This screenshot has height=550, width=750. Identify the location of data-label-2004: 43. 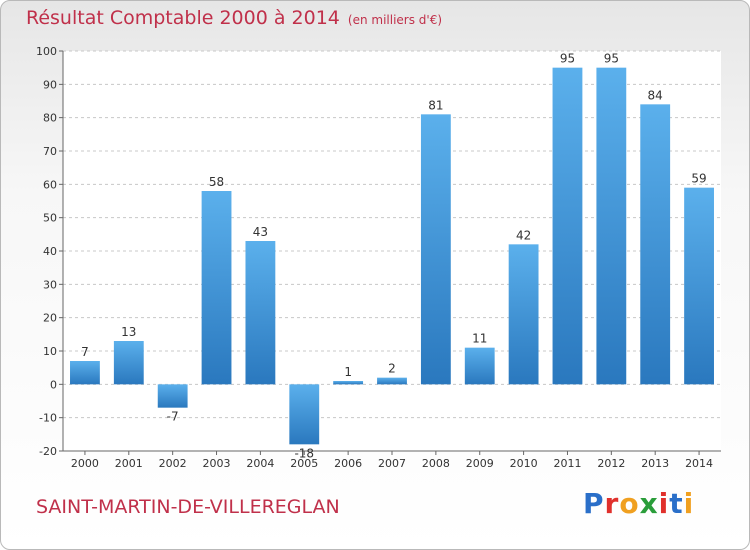
(260, 232).